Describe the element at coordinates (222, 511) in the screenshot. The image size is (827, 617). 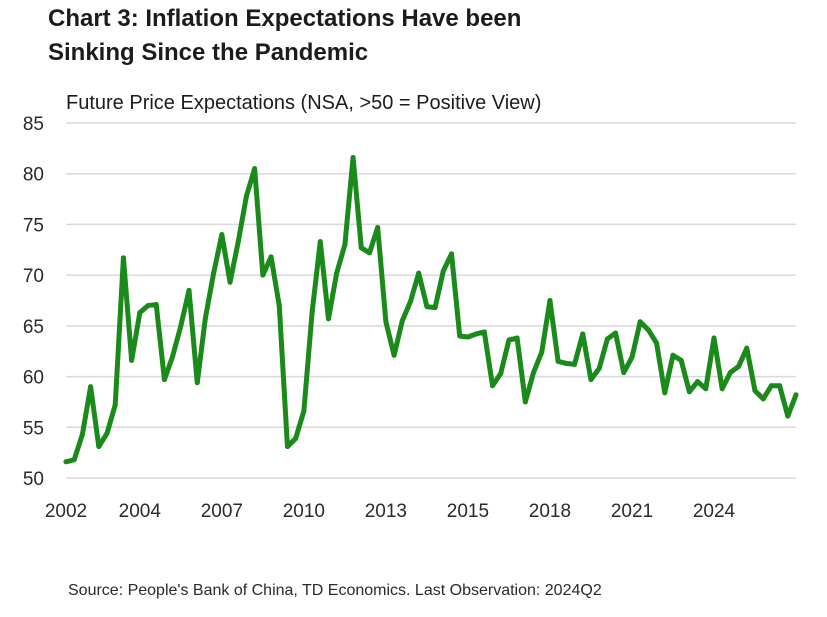
I see `x-tick-label: 2007` at that location.